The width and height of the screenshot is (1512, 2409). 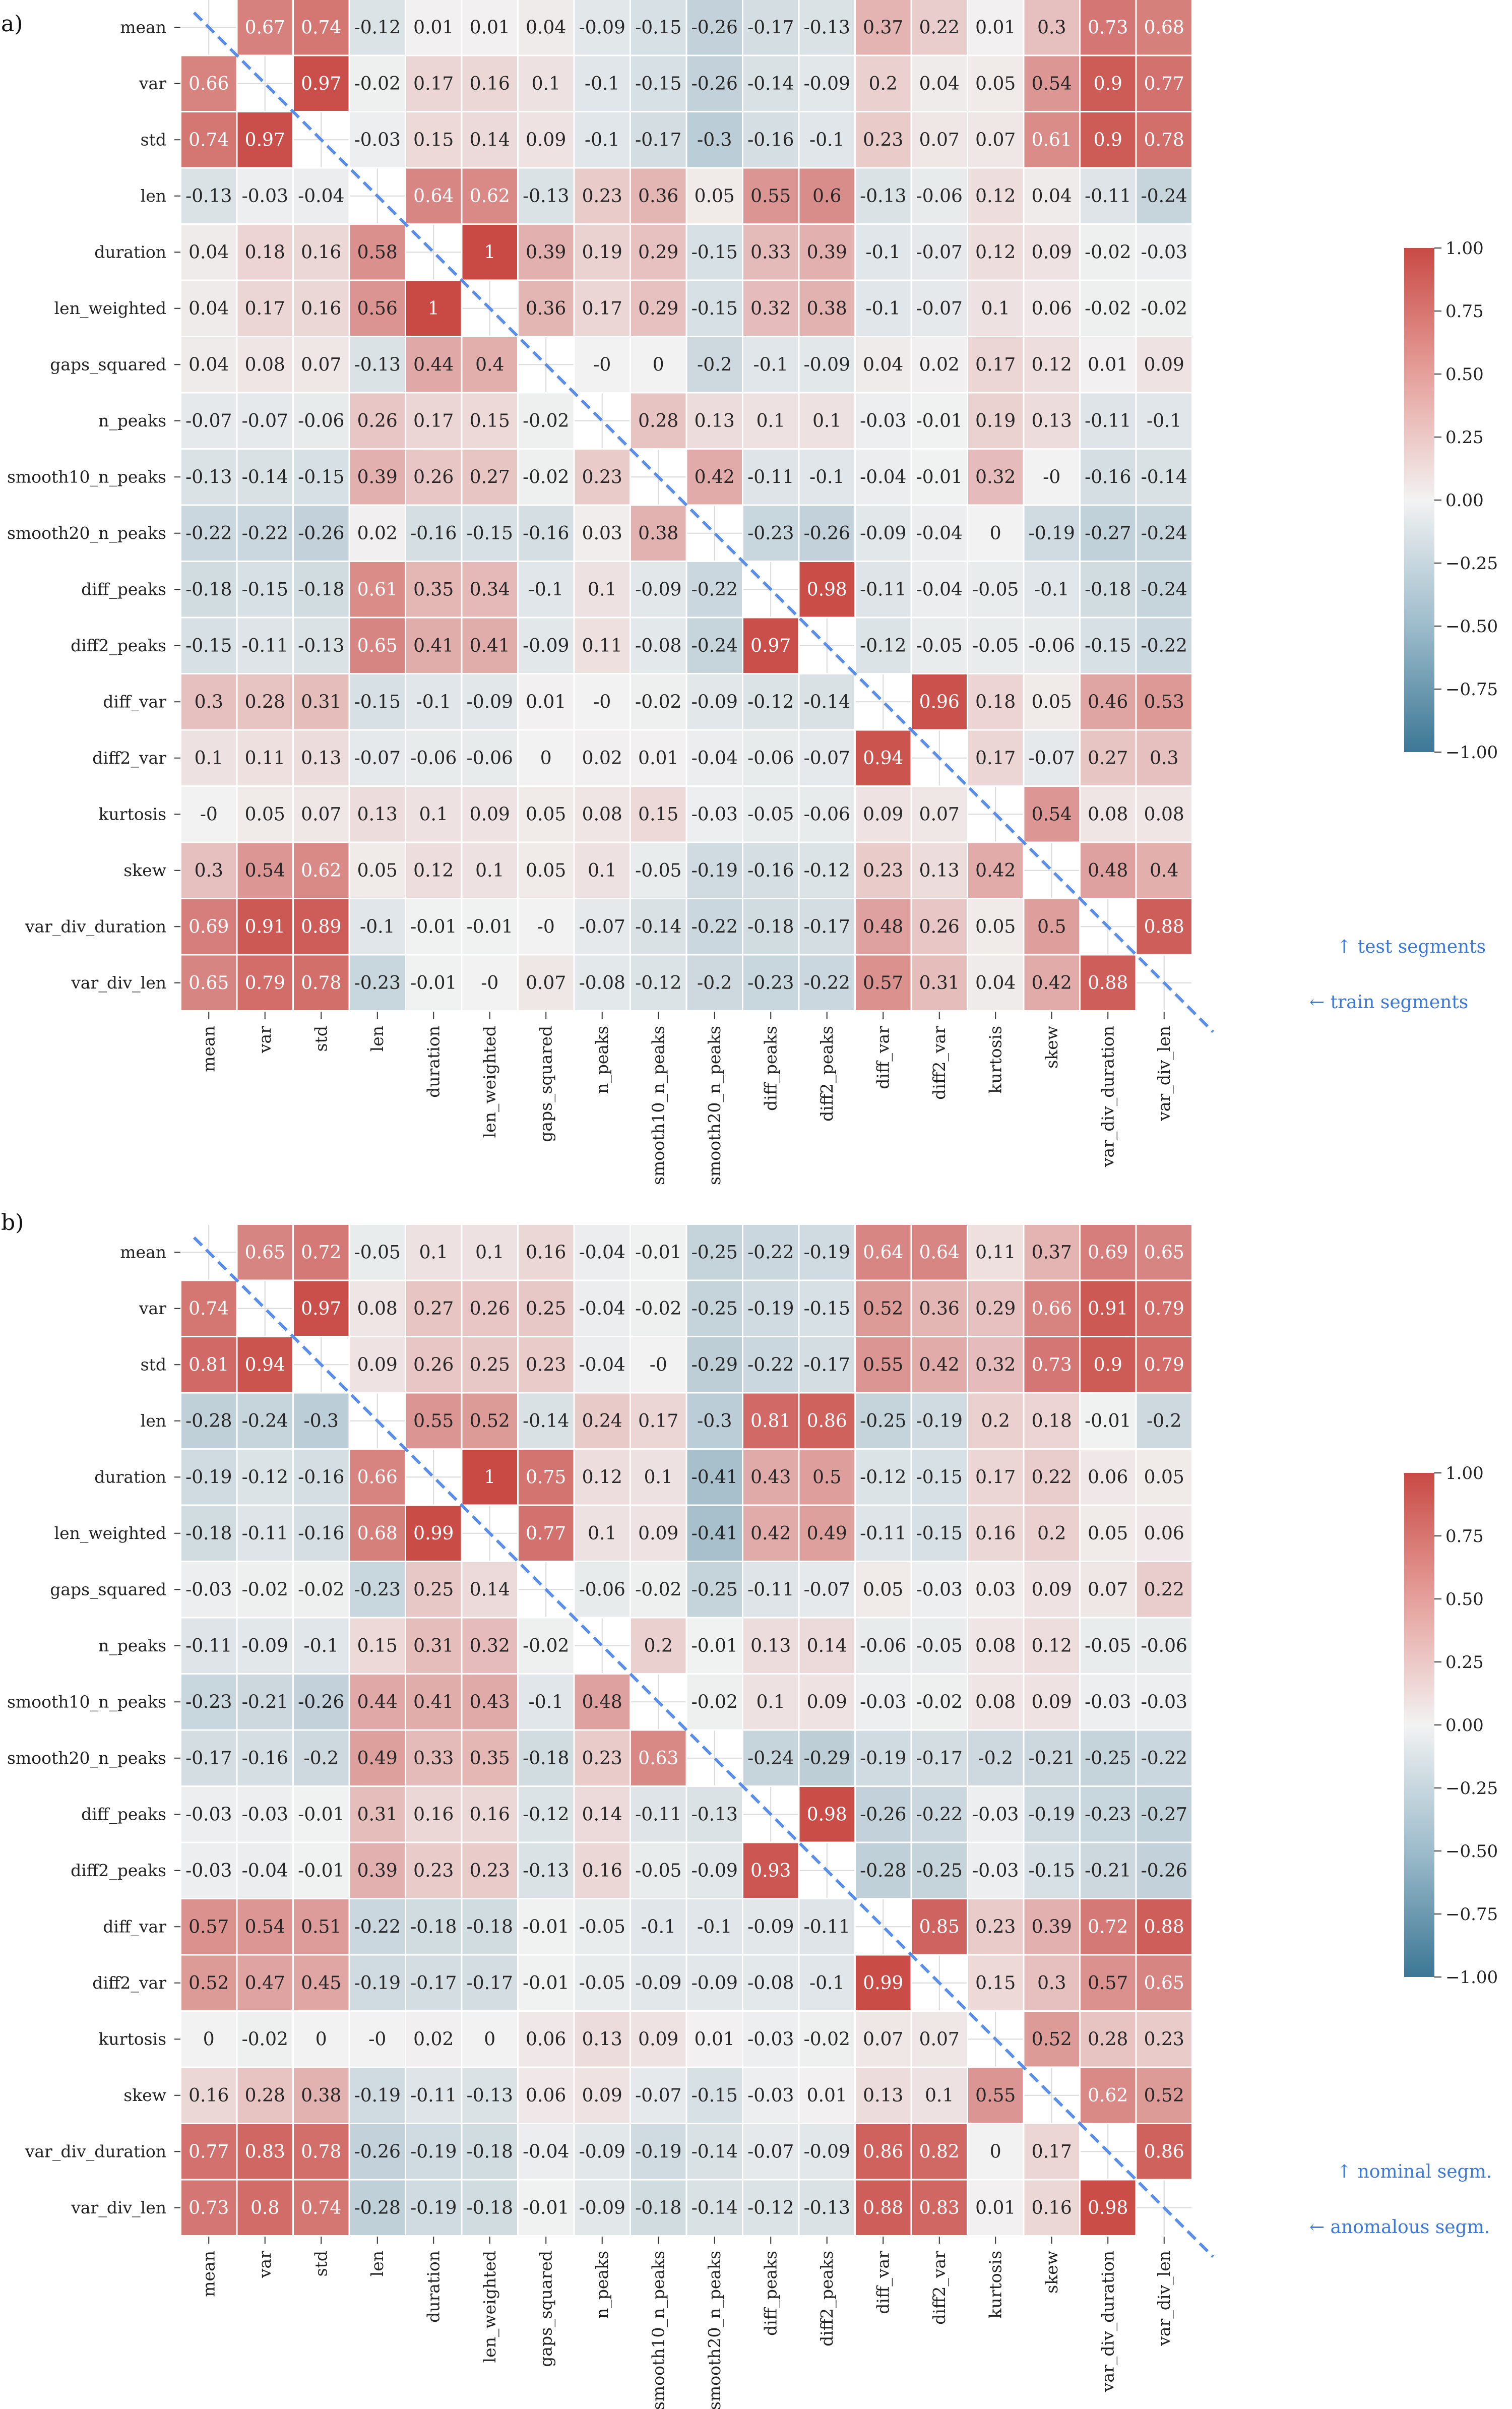 I want to click on cell-value-label: 0.06, so click(x=546, y=2039).